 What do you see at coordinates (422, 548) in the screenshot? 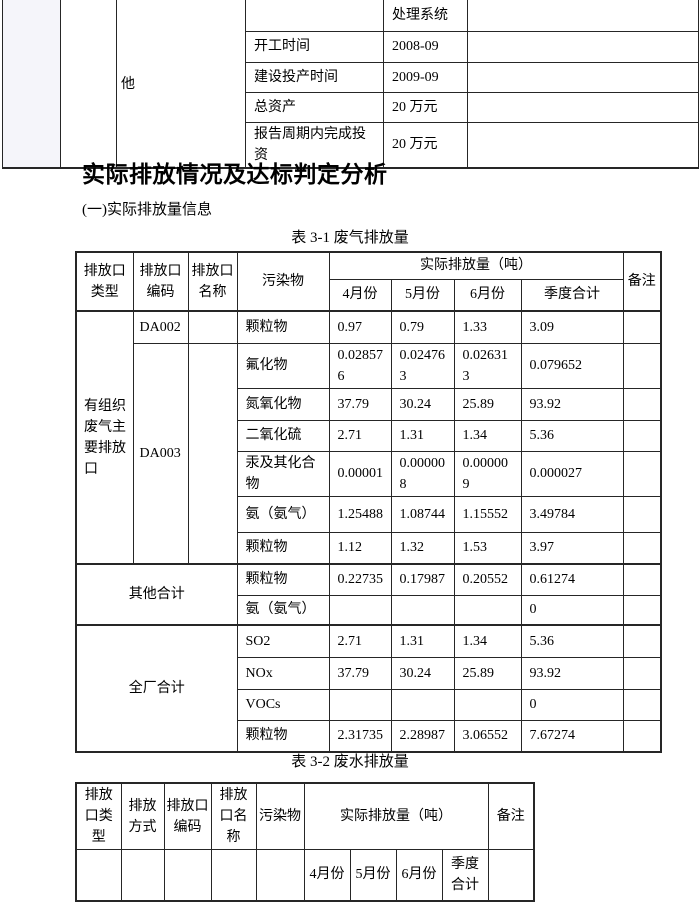
I see `cell-m5: 1.32` at bounding box center [422, 548].